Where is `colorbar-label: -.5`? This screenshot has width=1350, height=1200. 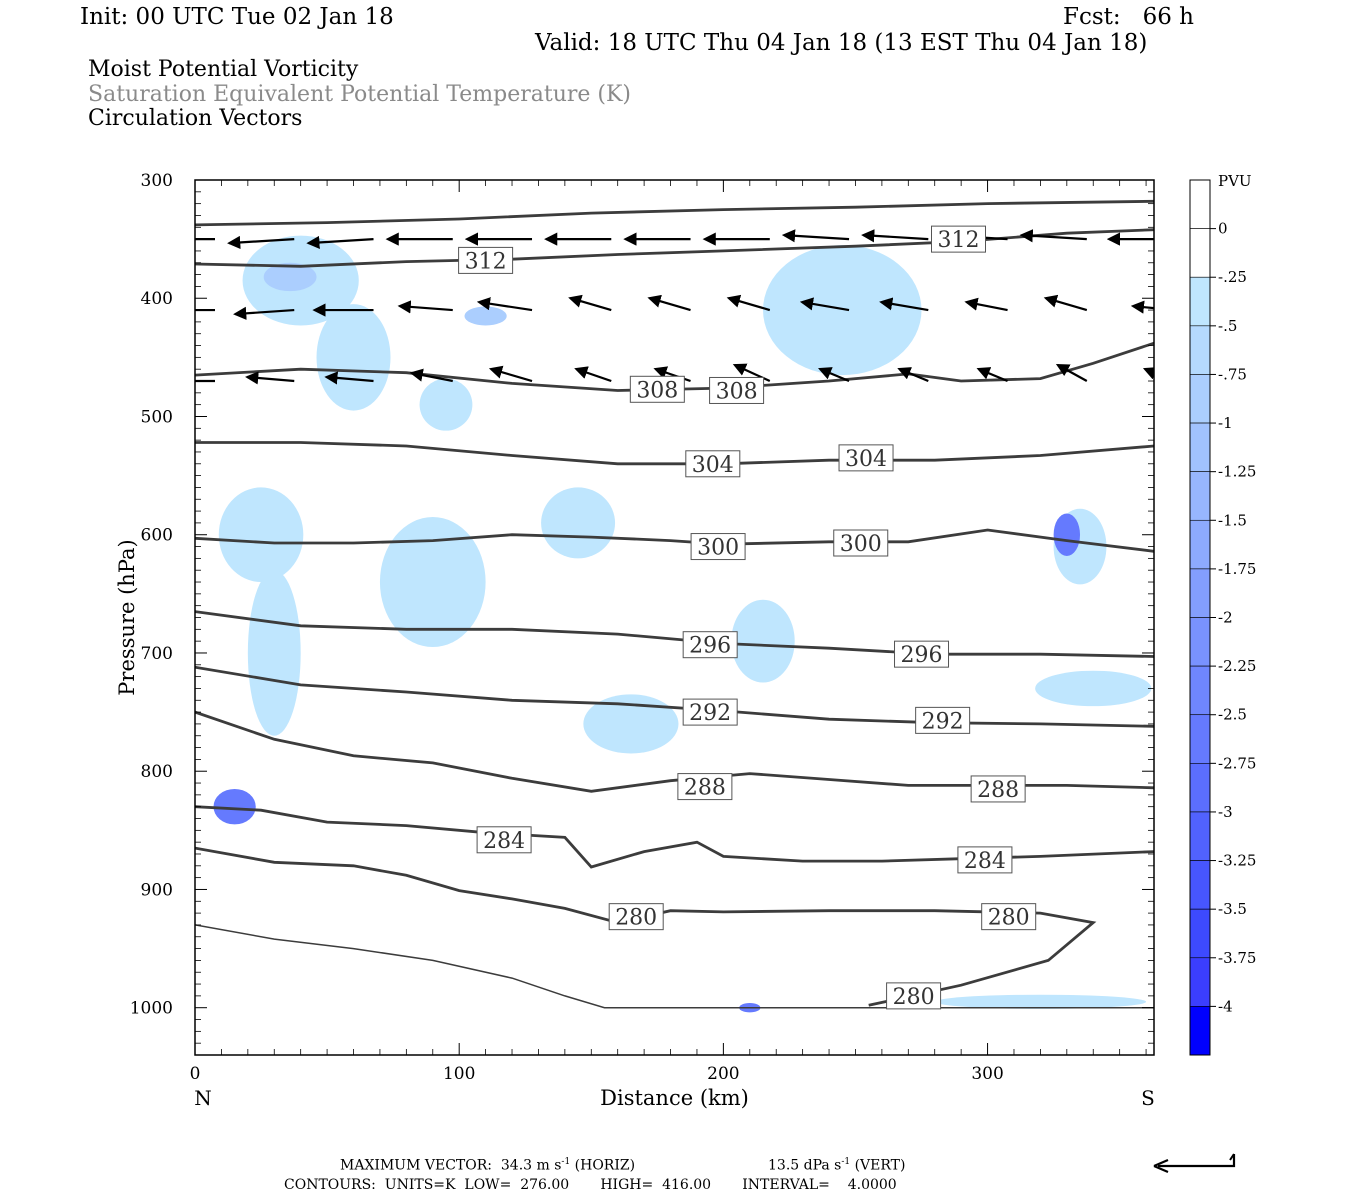 colorbar-label: -.5 is located at coordinates (1227, 326).